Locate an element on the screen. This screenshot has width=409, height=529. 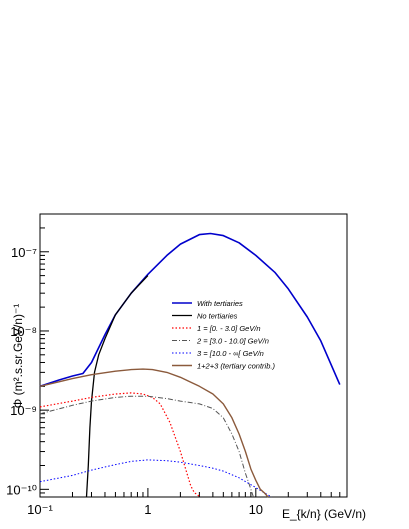
legend-label-2: No tertiaries is located at coordinates (217, 316).